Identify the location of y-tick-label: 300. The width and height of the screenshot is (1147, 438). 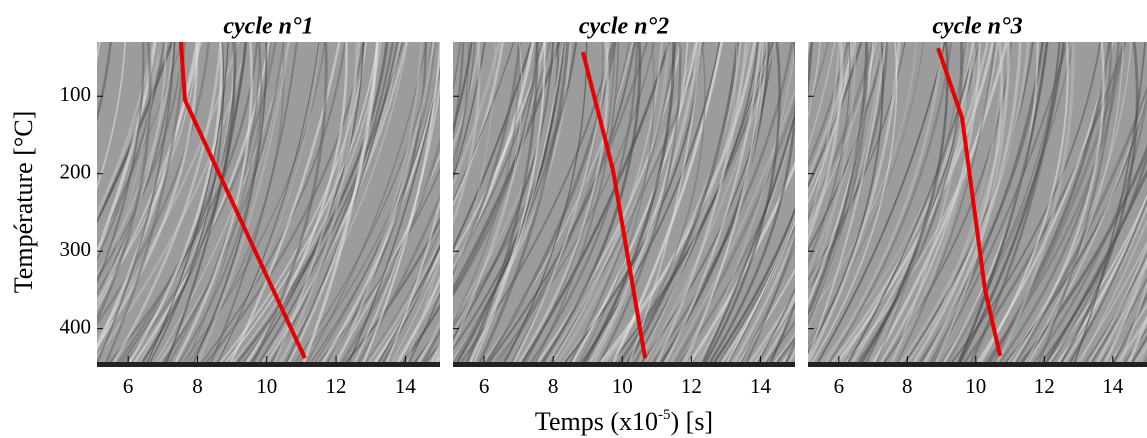
(76, 249).